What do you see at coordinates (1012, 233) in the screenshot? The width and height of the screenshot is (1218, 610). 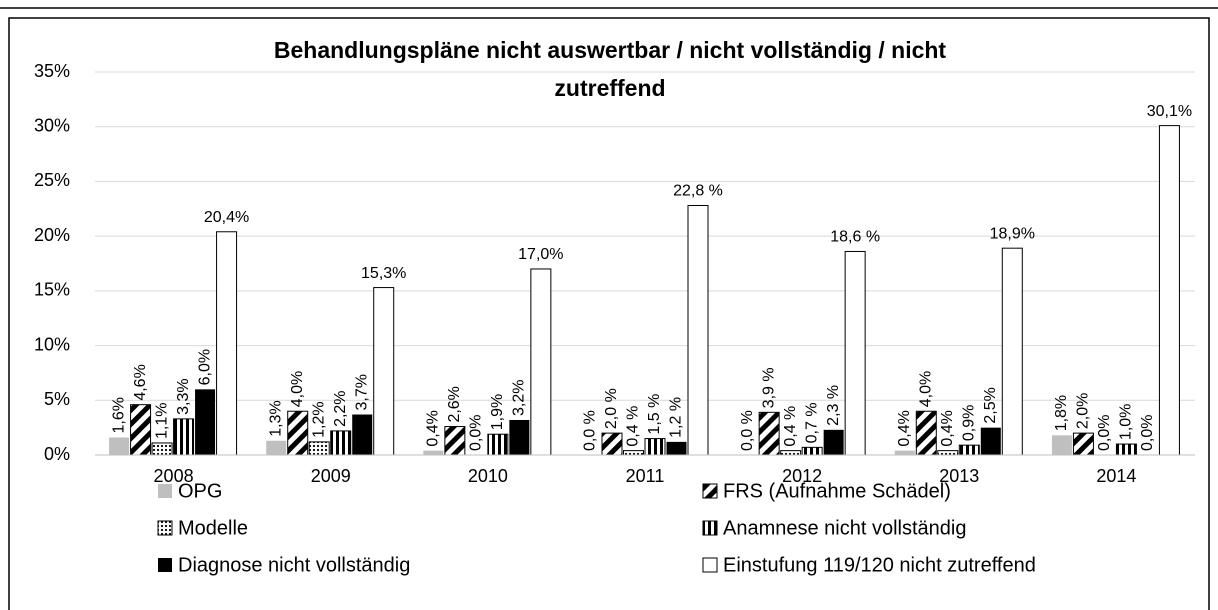 I see `data-label: 18,9%` at bounding box center [1012, 233].